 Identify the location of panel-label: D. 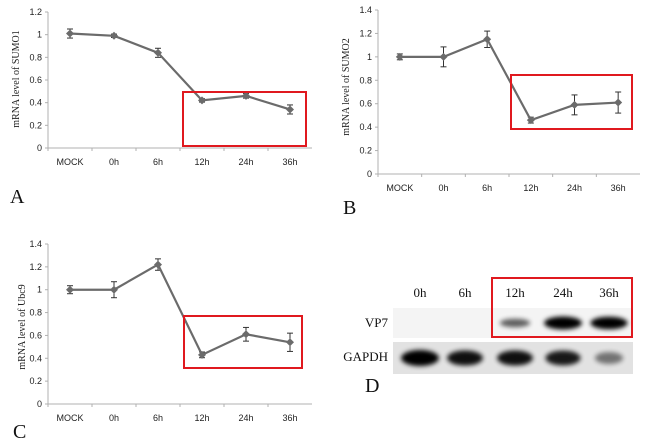
(372, 386).